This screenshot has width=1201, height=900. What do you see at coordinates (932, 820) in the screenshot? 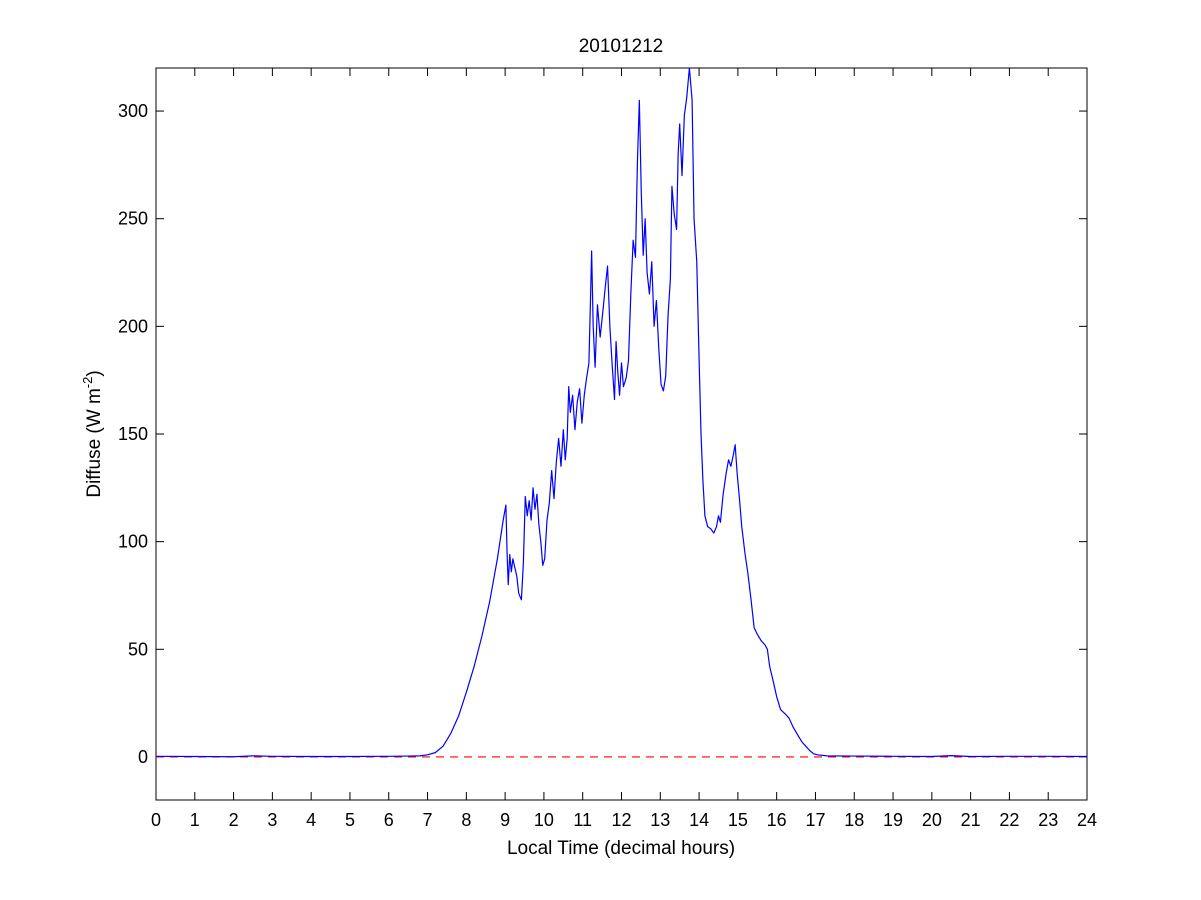
I see `x-tick-label: 20` at bounding box center [932, 820].